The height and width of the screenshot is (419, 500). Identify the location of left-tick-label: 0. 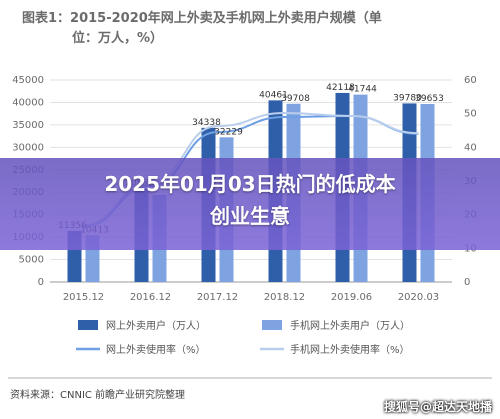
(41, 282).